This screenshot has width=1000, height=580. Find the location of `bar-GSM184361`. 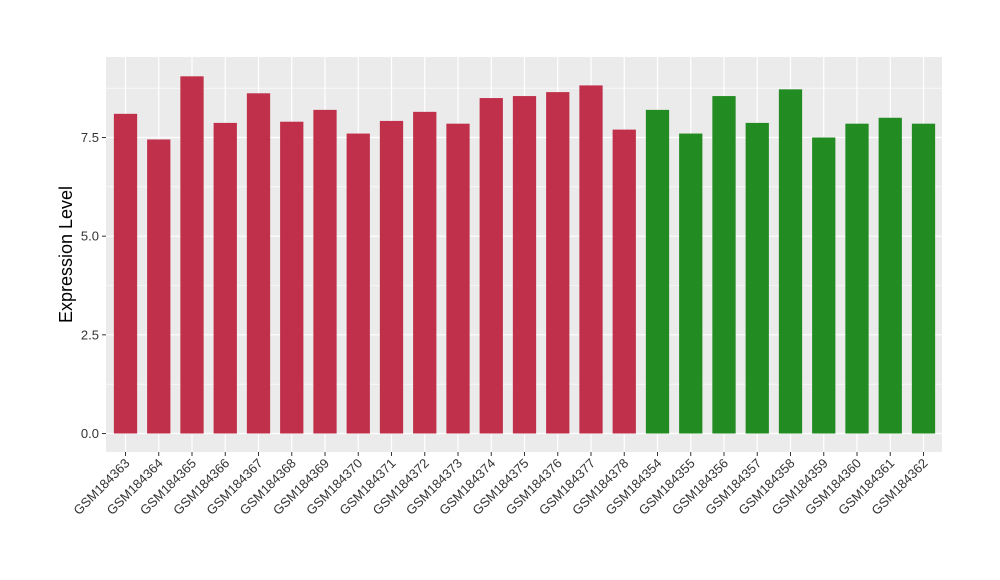

bar-GSM184361 is located at coordinates (890, 275).